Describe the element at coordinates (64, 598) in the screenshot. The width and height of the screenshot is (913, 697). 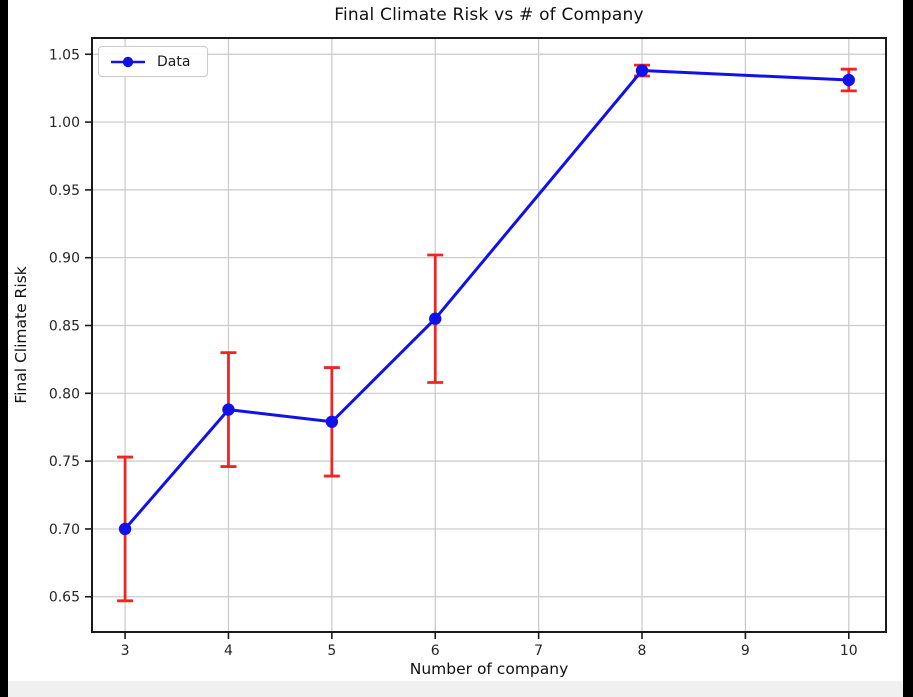
I see `y-tick-label: 0.65` at that location.